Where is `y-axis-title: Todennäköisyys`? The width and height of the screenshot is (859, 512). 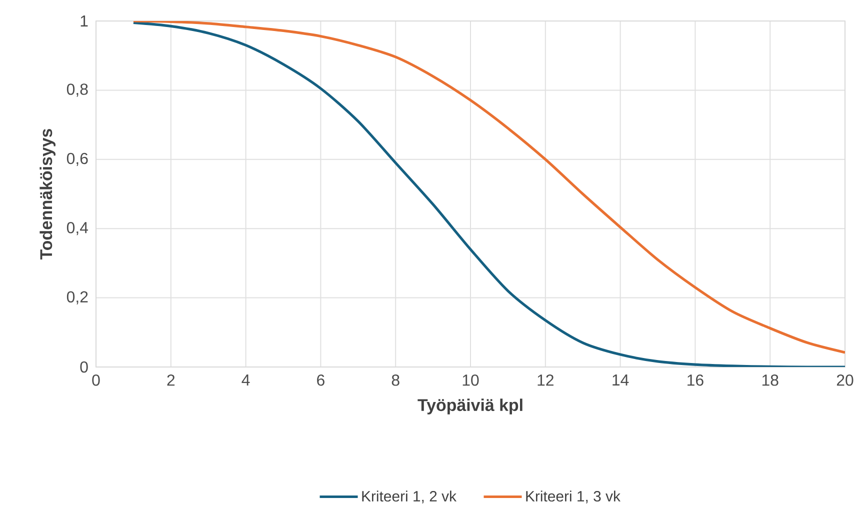
y-axis-title: Todennäköisyys is located at coordinates (48, 194).